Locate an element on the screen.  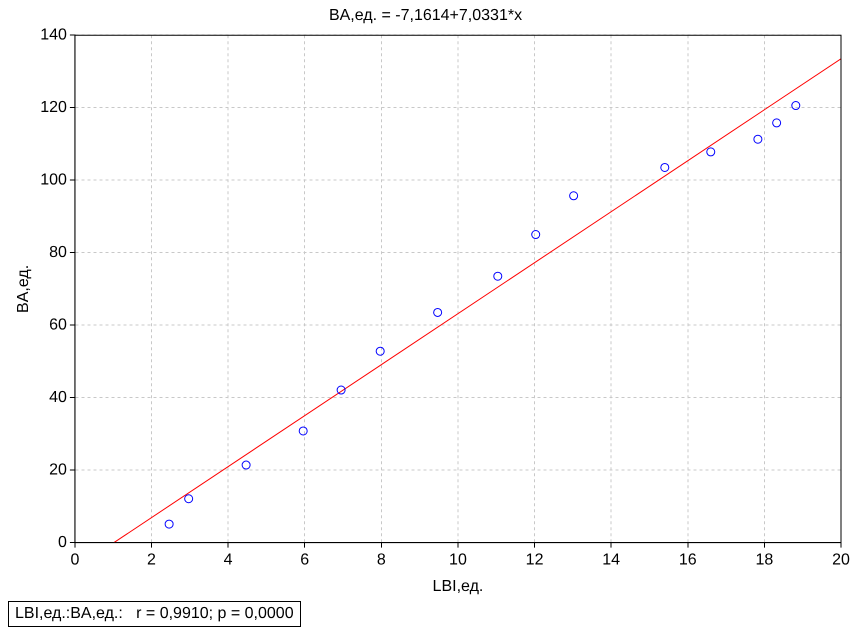
x-tick-label: 2 is located at coordinates (151, 560).